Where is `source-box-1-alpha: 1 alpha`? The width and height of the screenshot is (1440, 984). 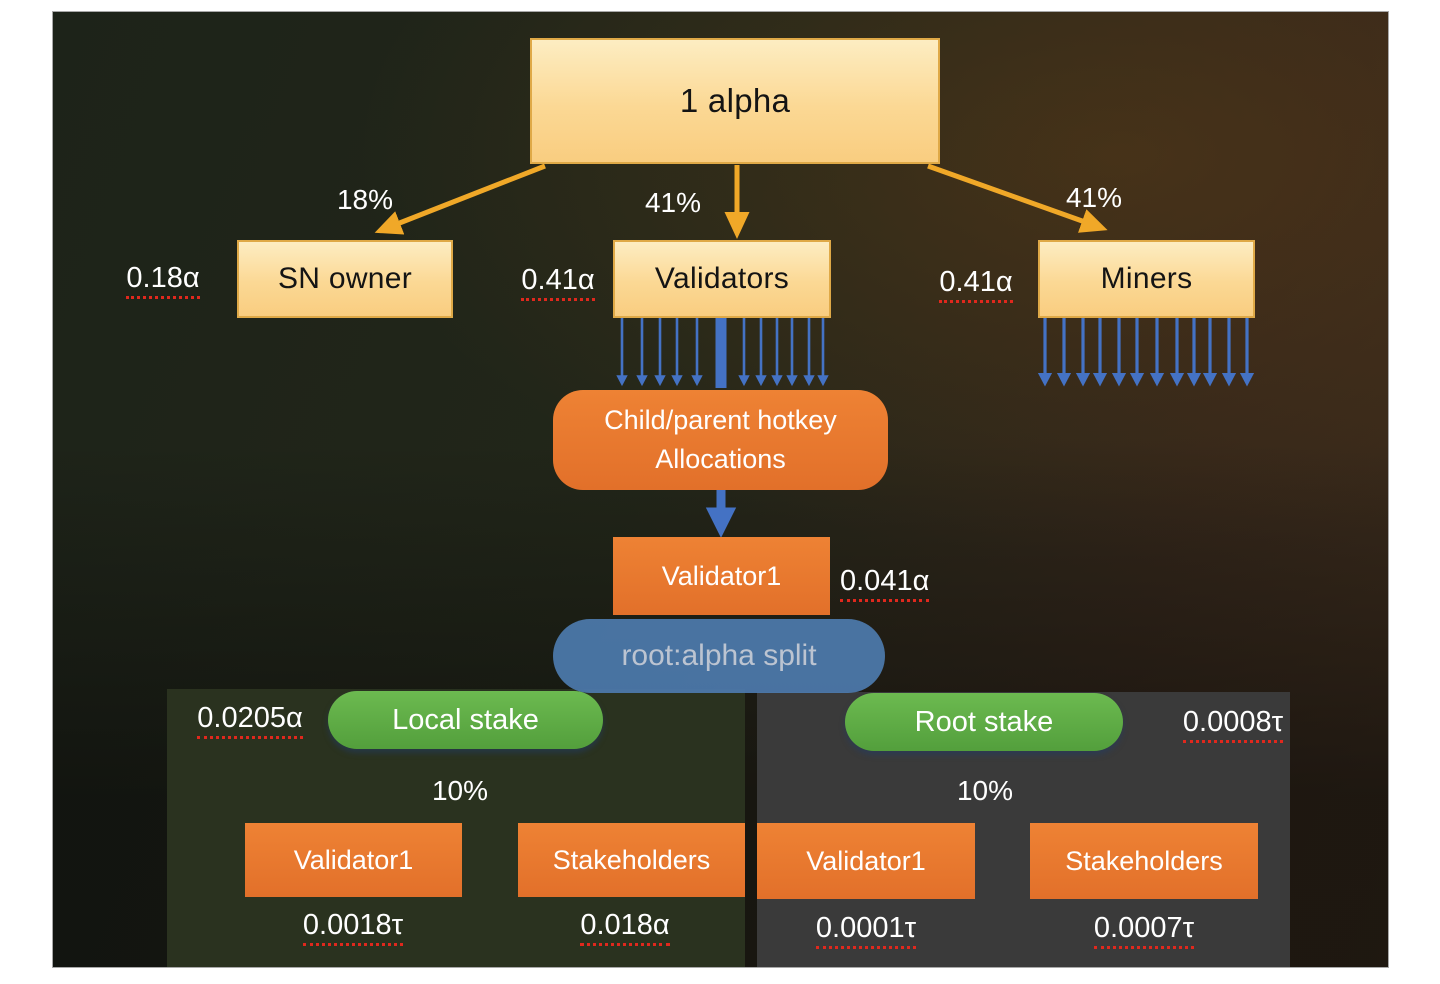
source-box-1-alpha: 1 alpha is located at coordinates (735, 101).